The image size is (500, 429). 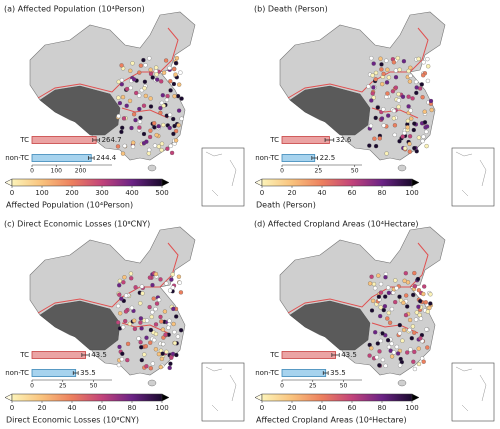 What do you see at coordinates (72, 408) in the screenshot?
I see `colorbar-tick-label: 40` at bounding box center [72, 408].